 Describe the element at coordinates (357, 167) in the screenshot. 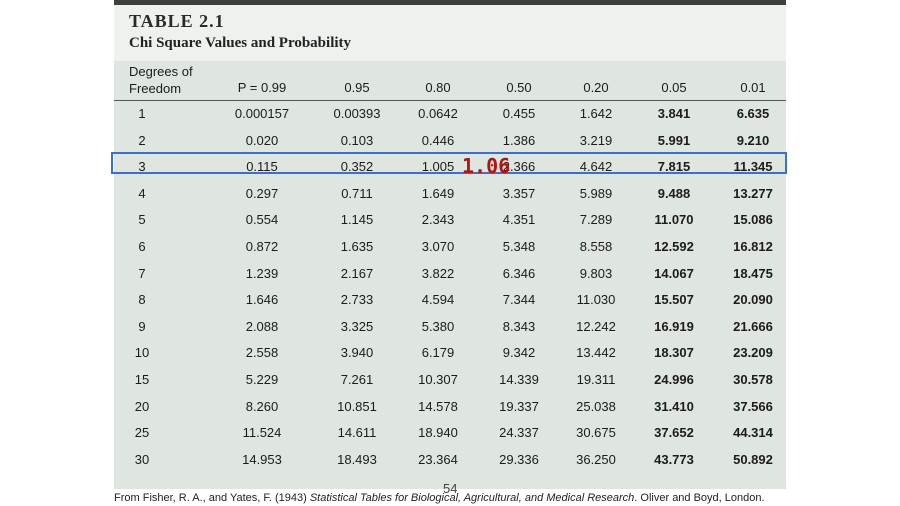

I see `value-cell: 0.352` at that location.